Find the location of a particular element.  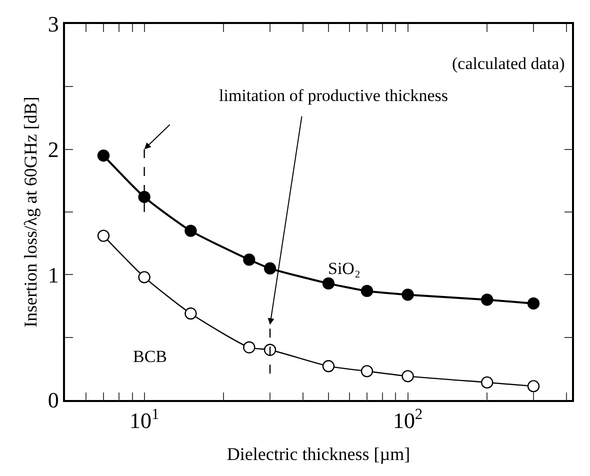

x-axis-title: Dielectric thickness [µm] is located at coordinates (318, 454).